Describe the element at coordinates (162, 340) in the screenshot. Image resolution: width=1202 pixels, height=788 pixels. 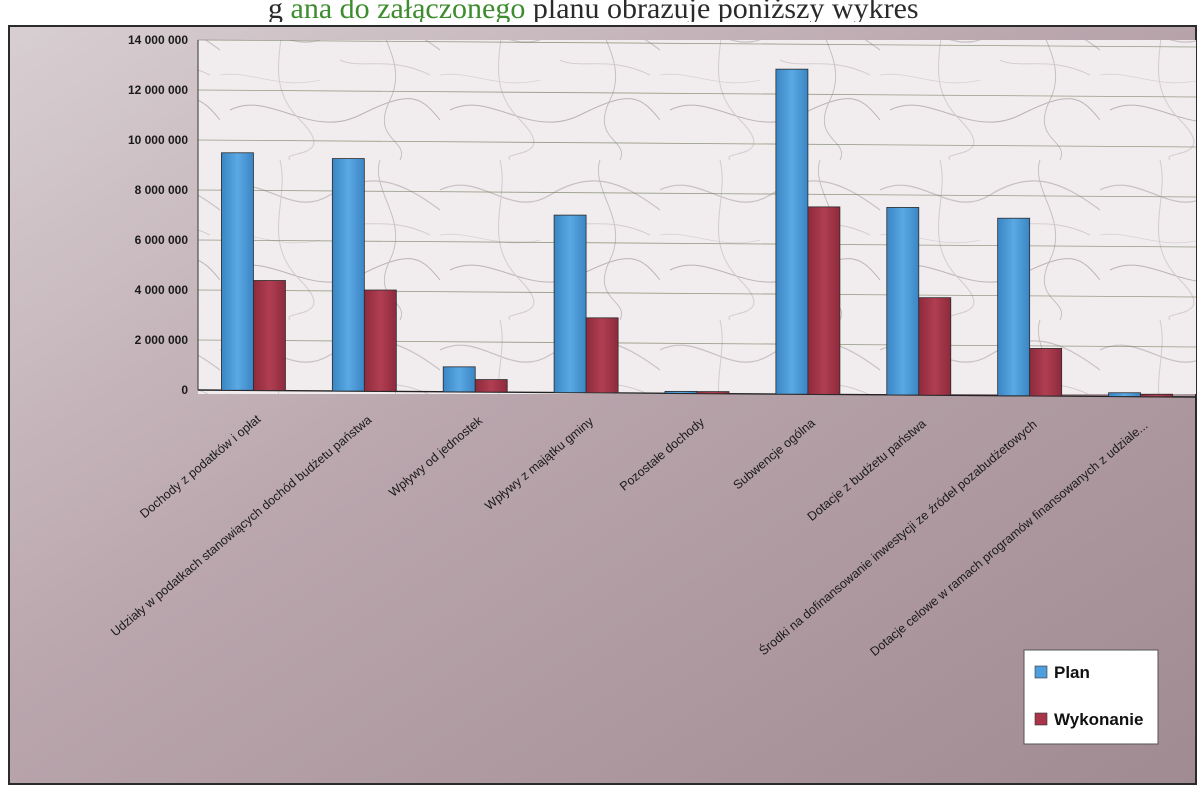
I see `y-tick-label: 2 000 000` at that location.